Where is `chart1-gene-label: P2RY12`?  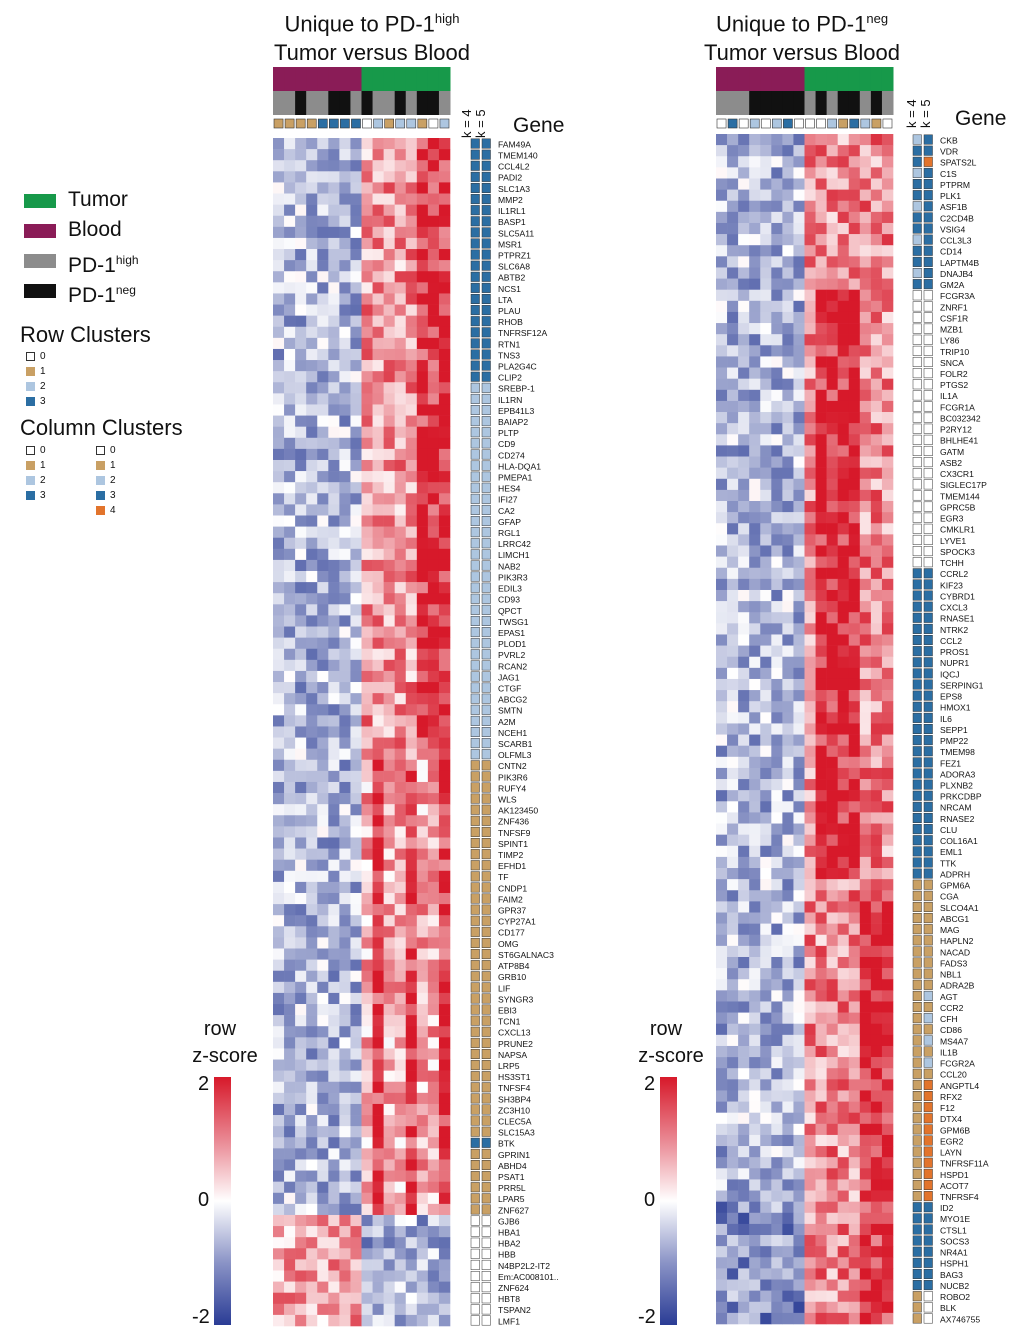 chart1-gene-label: P2RY12 is located at coordinates (956, 430).